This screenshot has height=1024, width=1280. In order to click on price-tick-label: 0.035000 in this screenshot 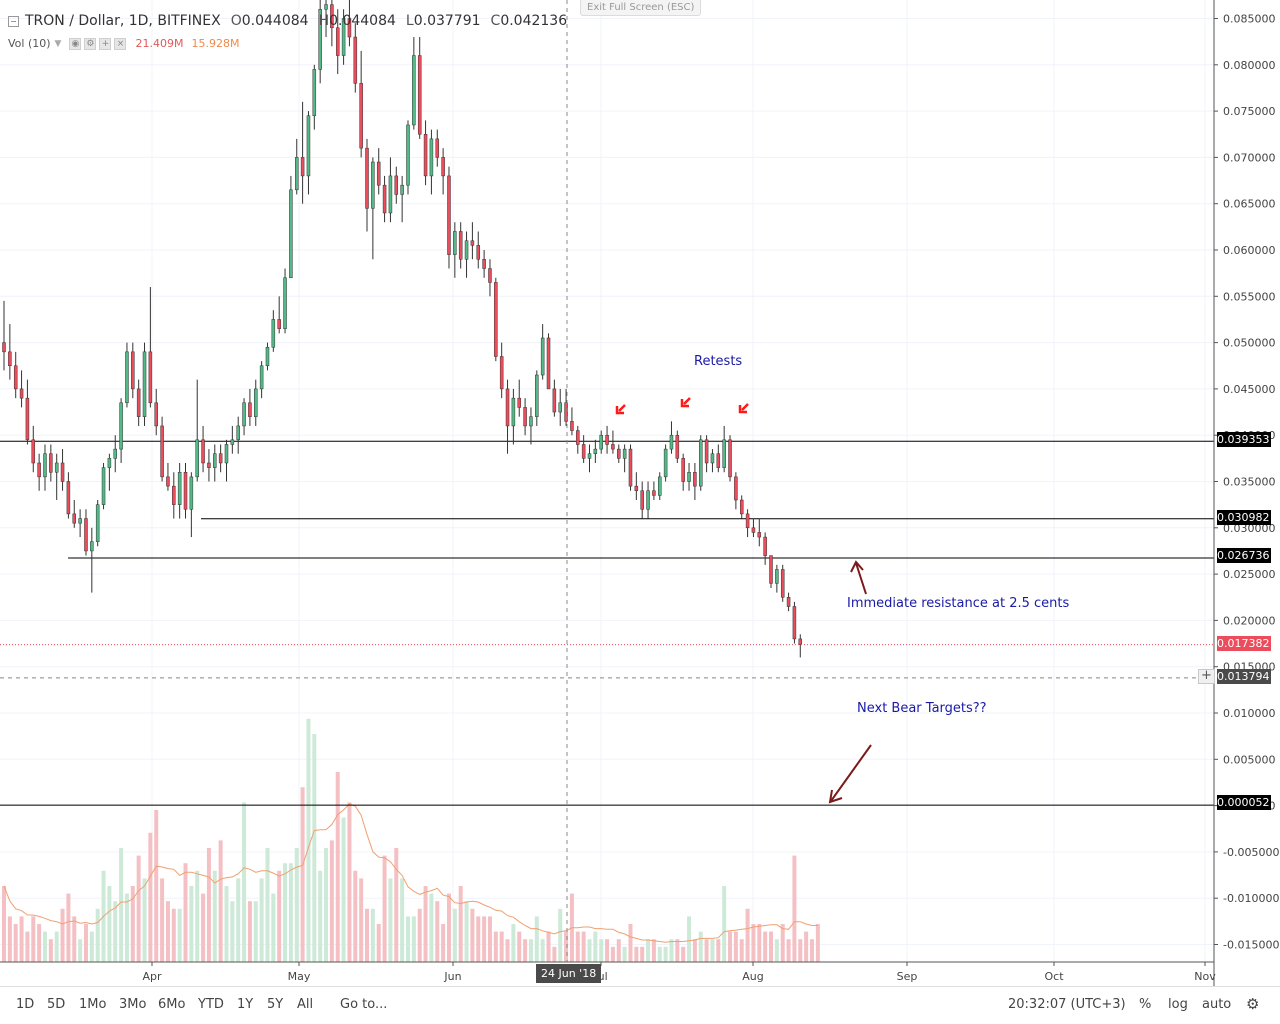, I will do `click(1249, 482)`.